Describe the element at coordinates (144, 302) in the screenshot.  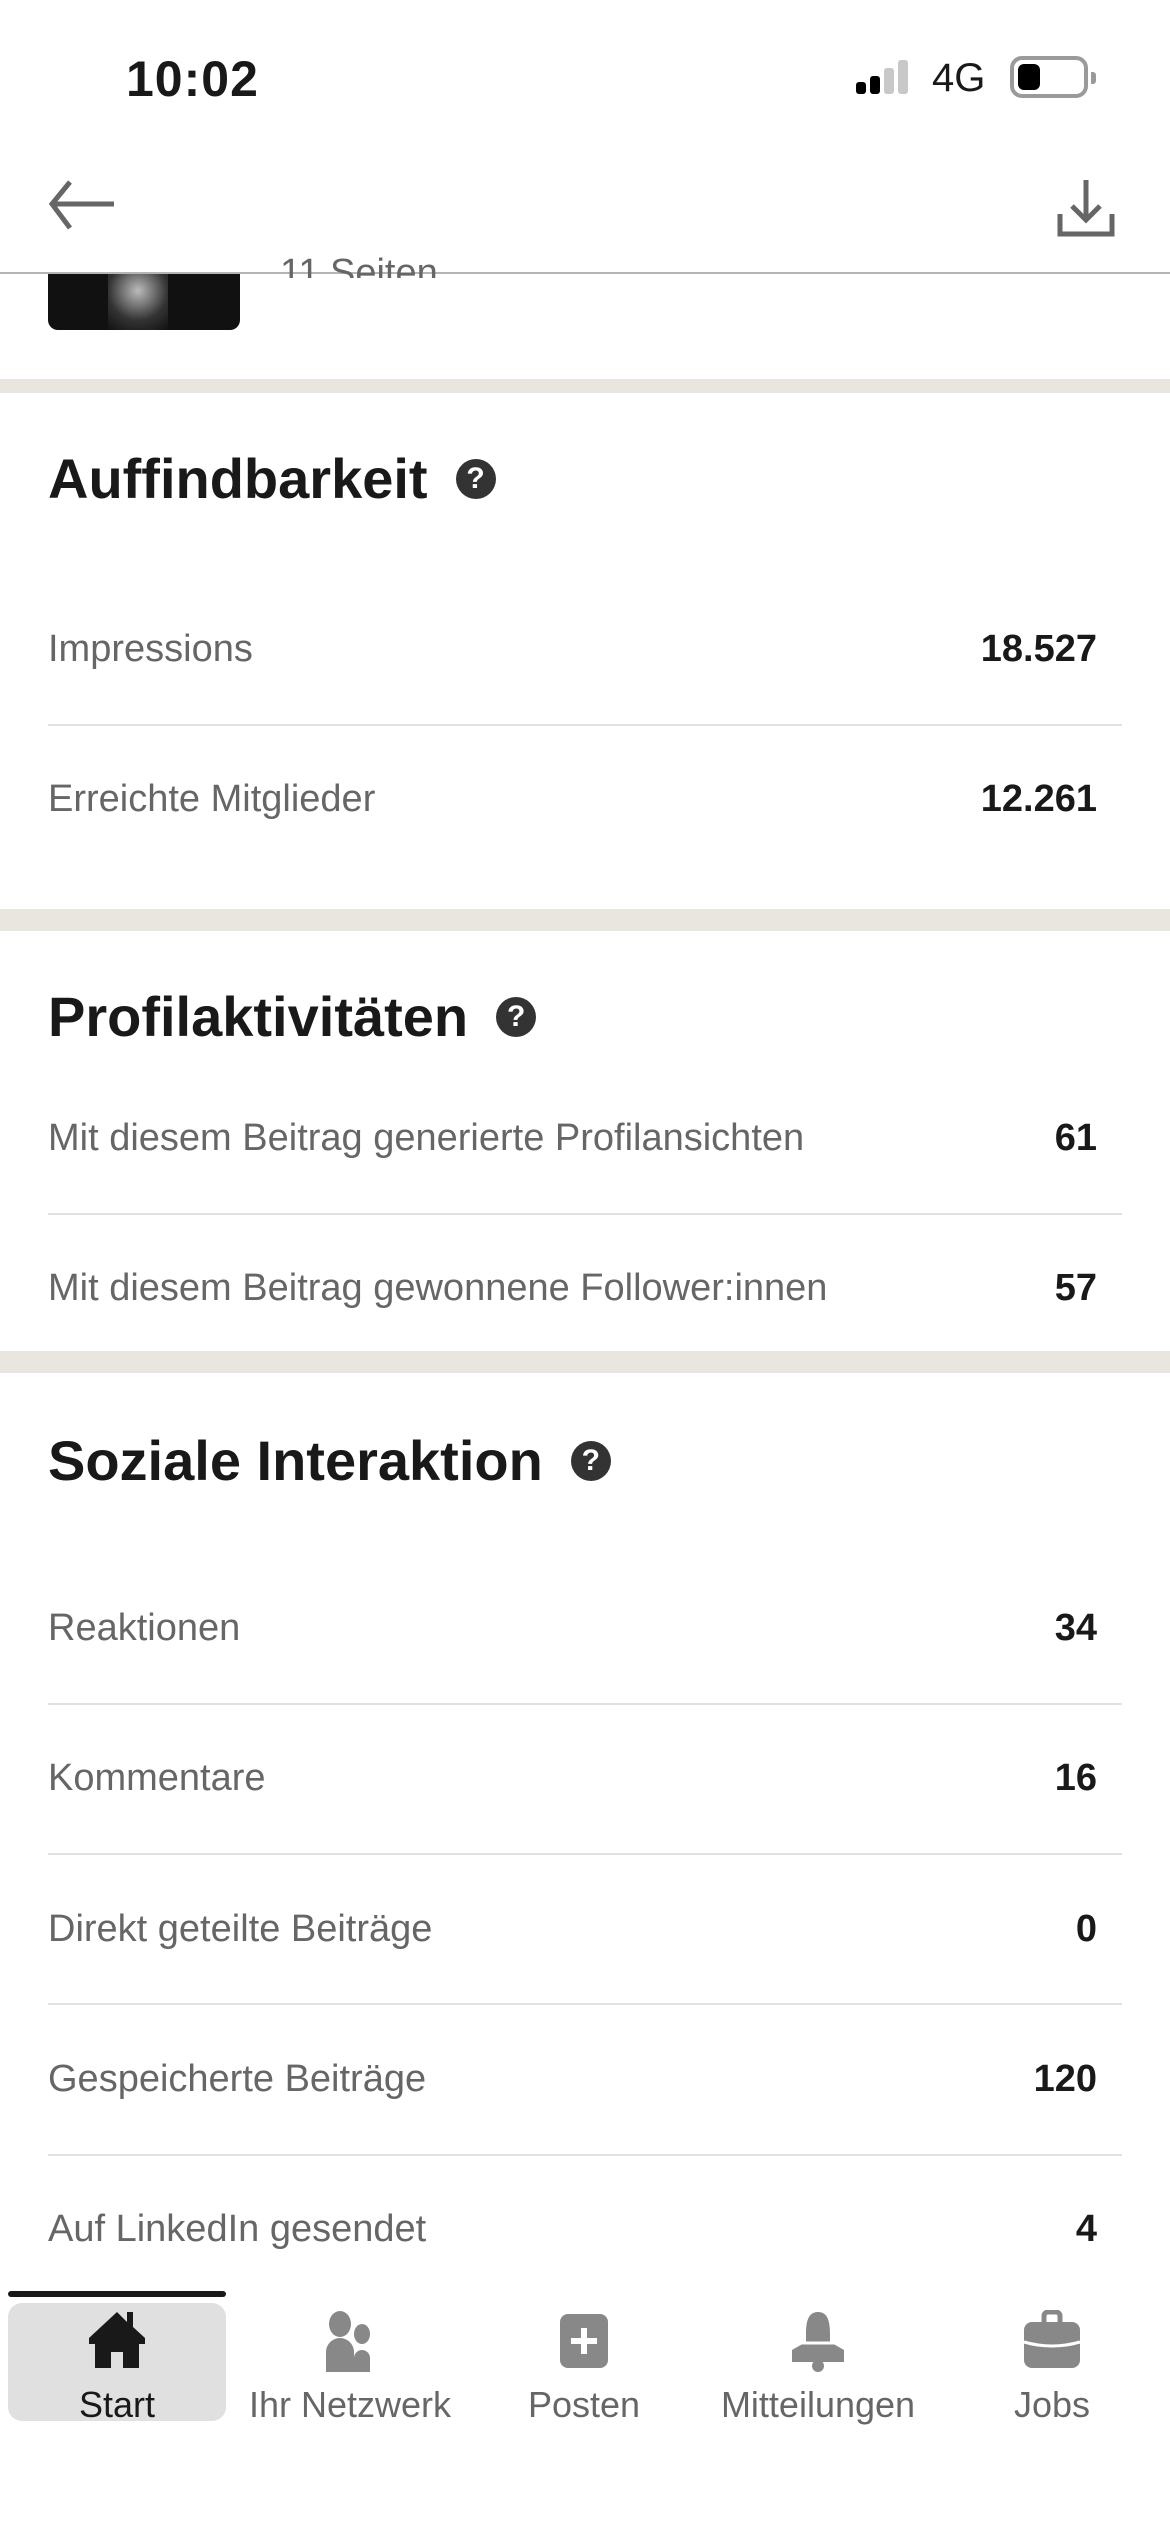
I see `post-thumbnail` at that location.